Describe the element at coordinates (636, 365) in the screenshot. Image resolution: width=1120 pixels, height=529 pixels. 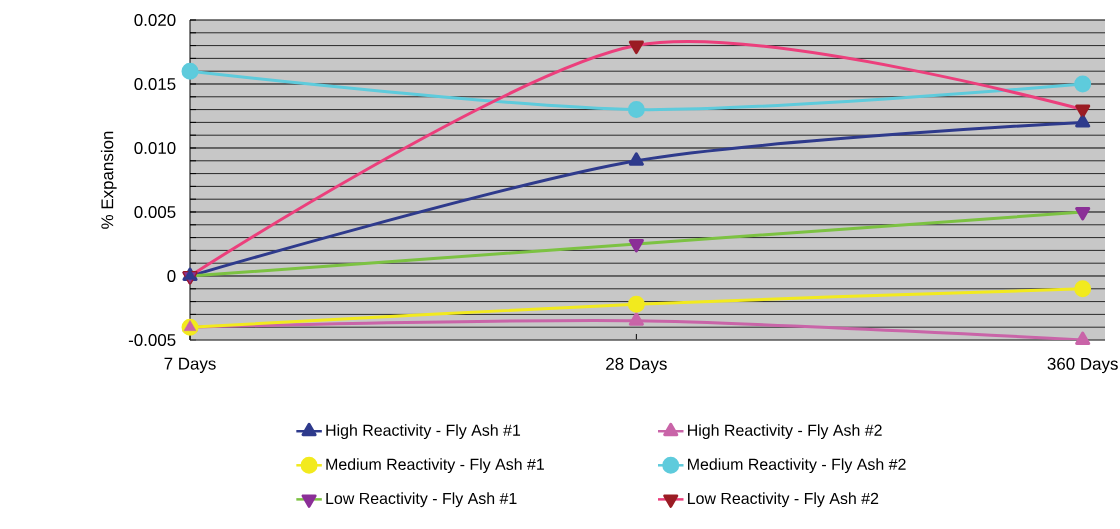
I see `x-tick-label: 28 Days` at that location.